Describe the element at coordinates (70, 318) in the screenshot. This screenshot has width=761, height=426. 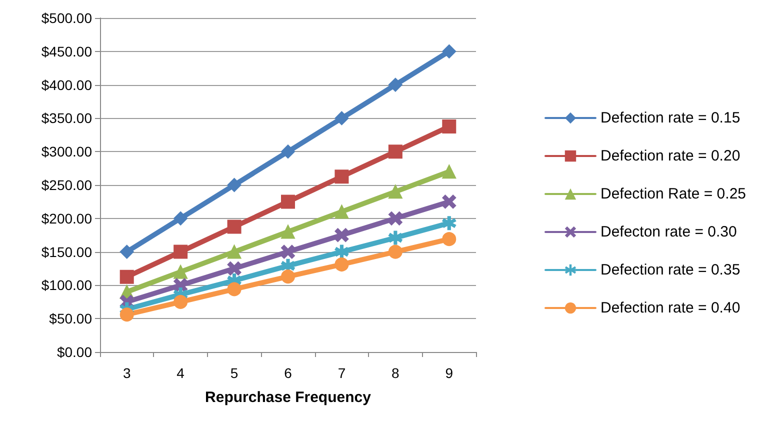
I see `y-tick-label: $50.00` at that location.